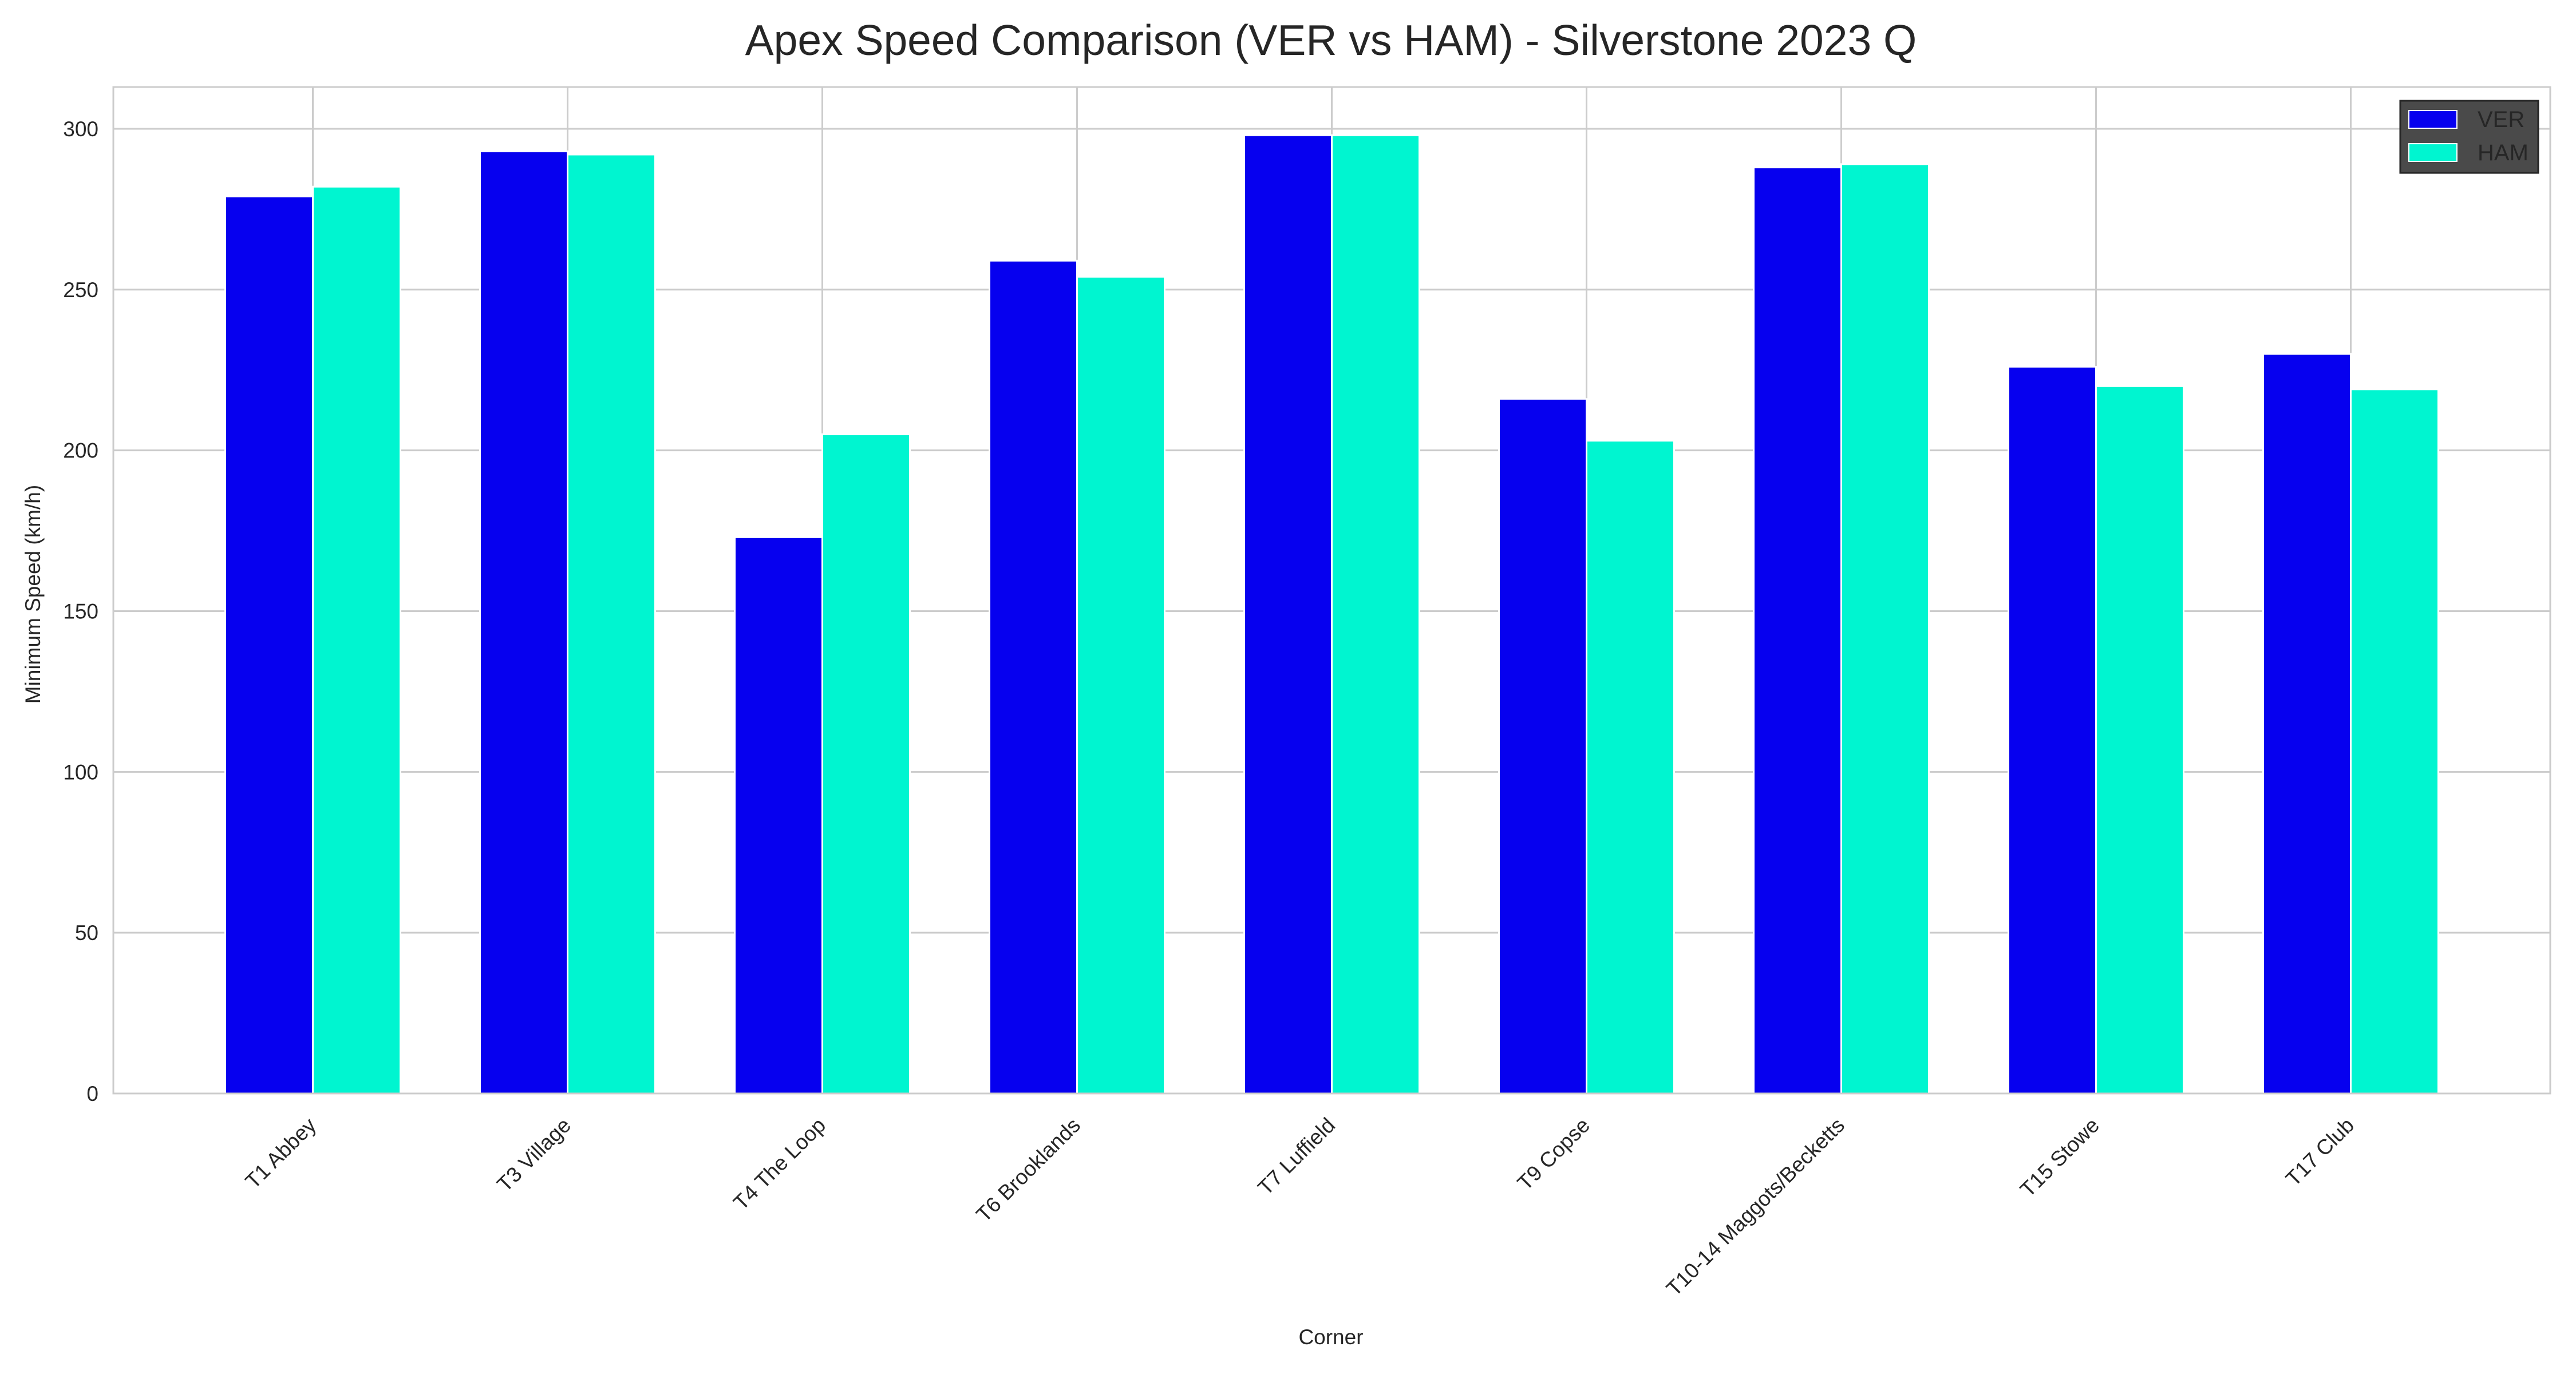  Describe the element at coordinates (33, 594) in the screenshot. I see `y-axis-label: Minimum Speed (km/h)` at that location.